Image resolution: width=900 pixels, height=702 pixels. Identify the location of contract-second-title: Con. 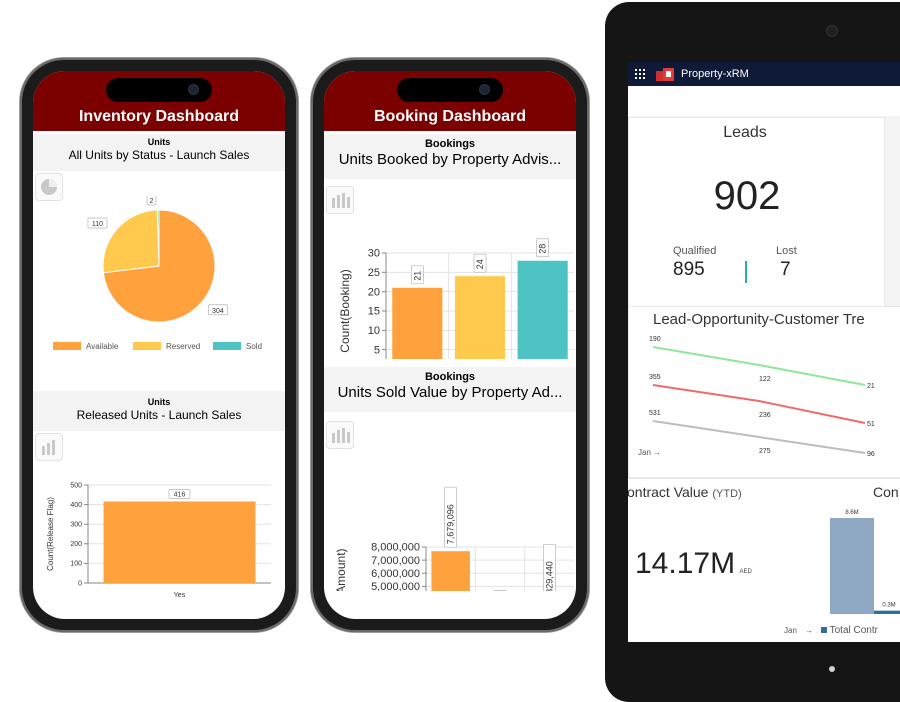
(886, 492).